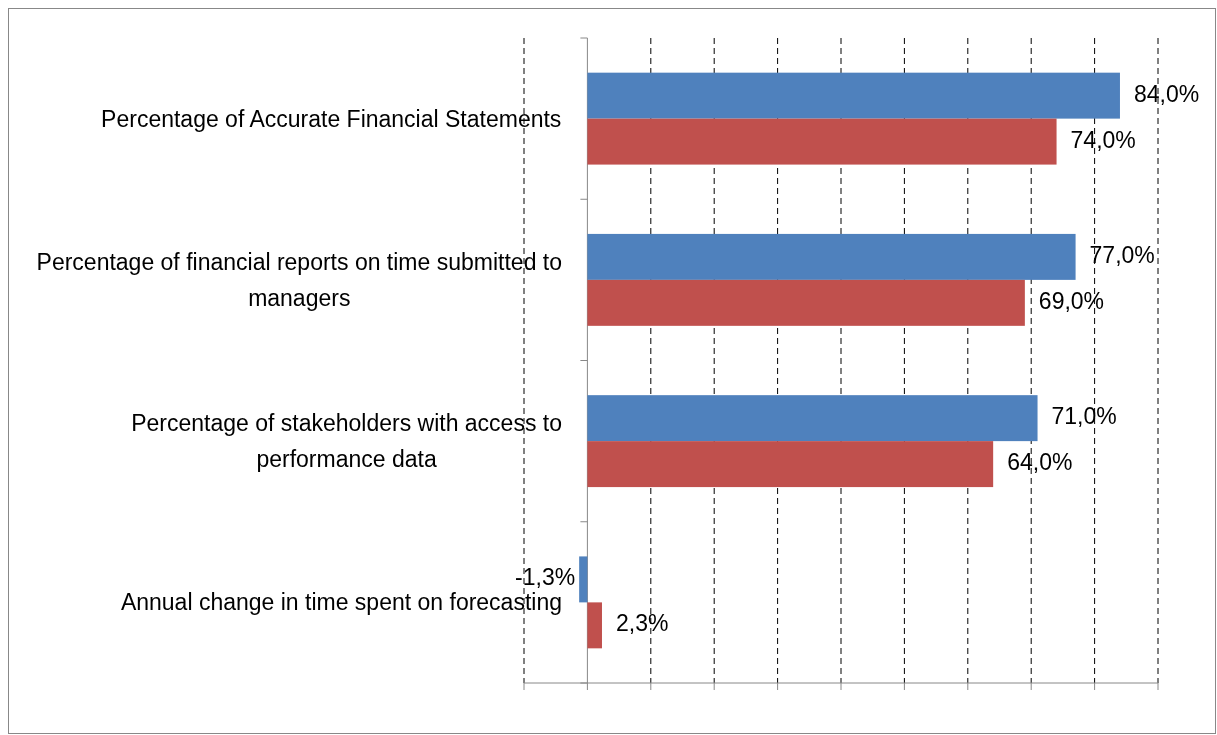 This screenshot has width=1217, height=735. What do you see at coordinates (1103, 139) in the screenshot?
I see `data-label: 74,0%` at bounding box center [1103, 139].